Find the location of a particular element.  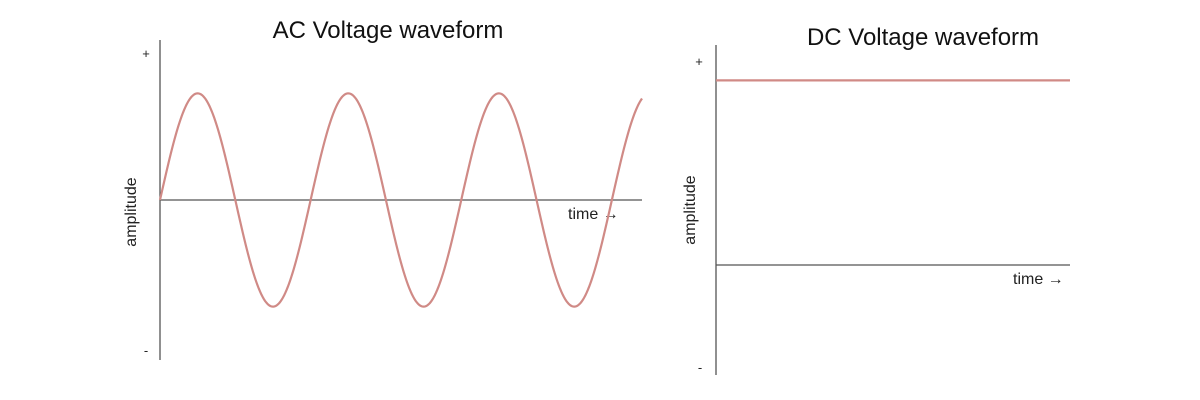

dc-y-axis-label: amplitude is located at coordinates (690, 209).